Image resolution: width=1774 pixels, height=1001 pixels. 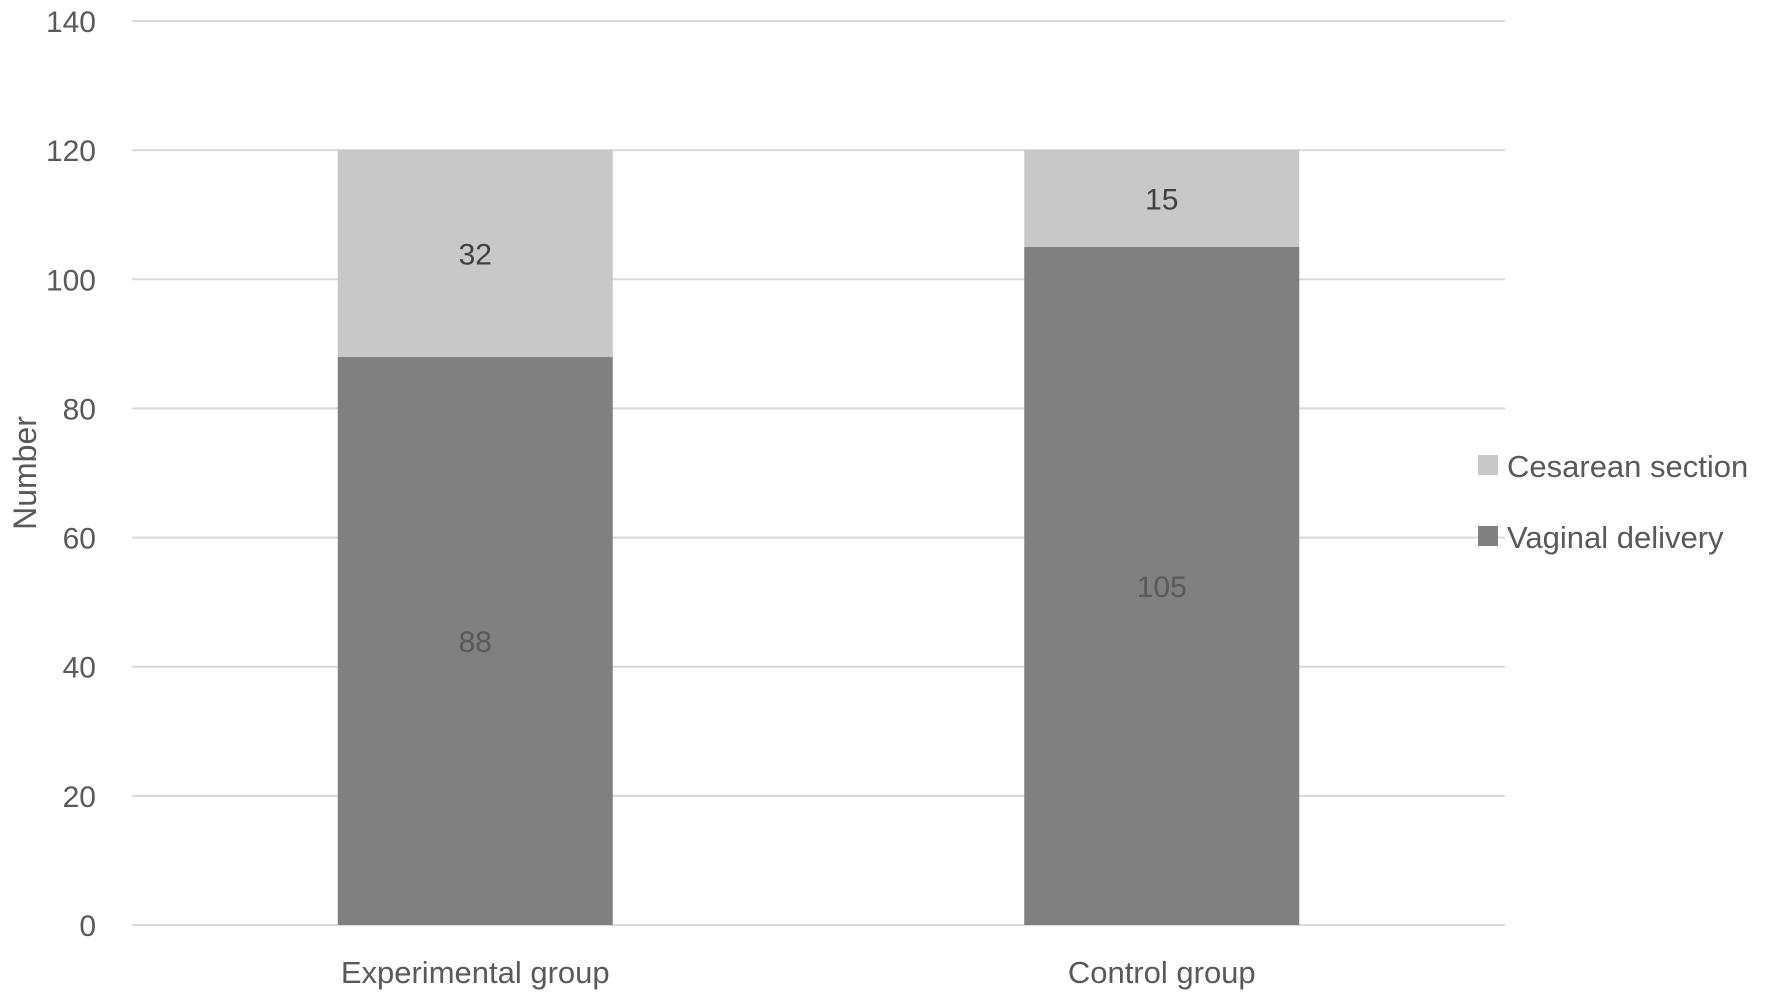 I want to click on y-tick-label: 100, so click(x=71, y=280).